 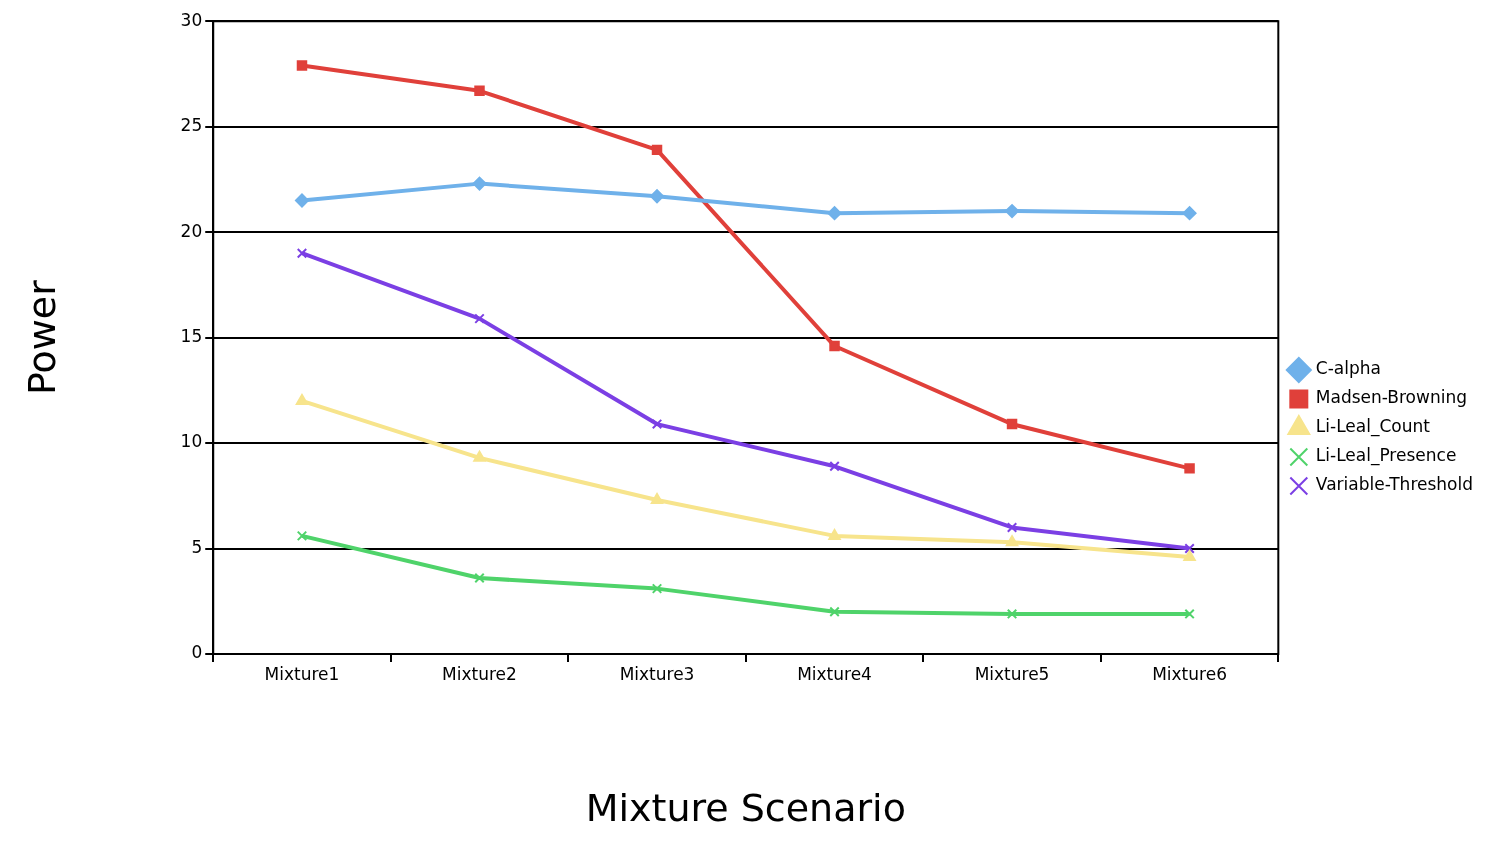 I want to click on x-tick-label: Mixture5, so click(x=1012, y=673).